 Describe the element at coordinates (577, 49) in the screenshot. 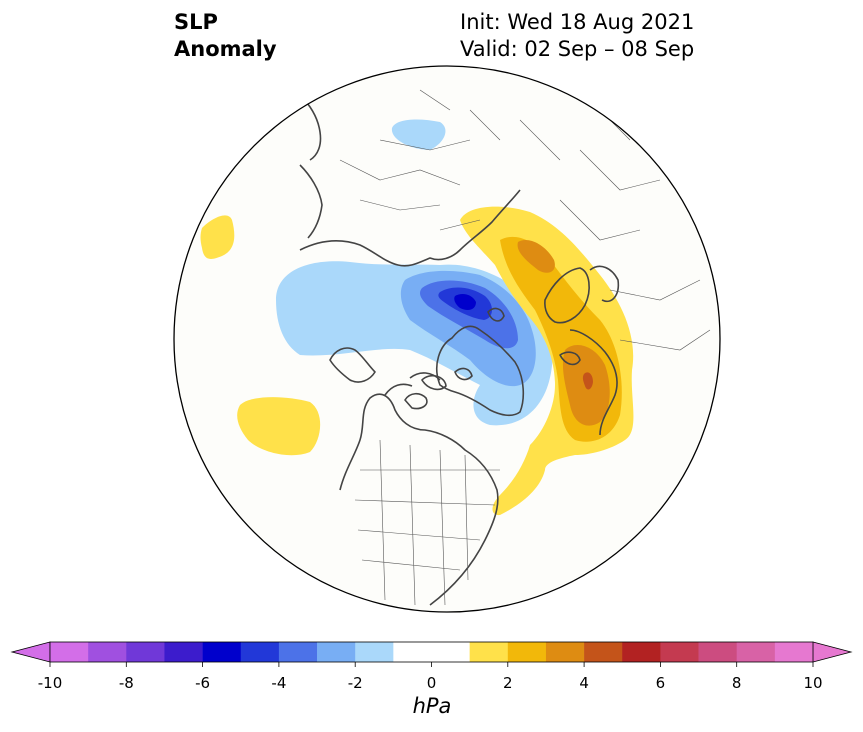

I see `valid-range: Valid: 02 Sep – 08 Sep` at that location.